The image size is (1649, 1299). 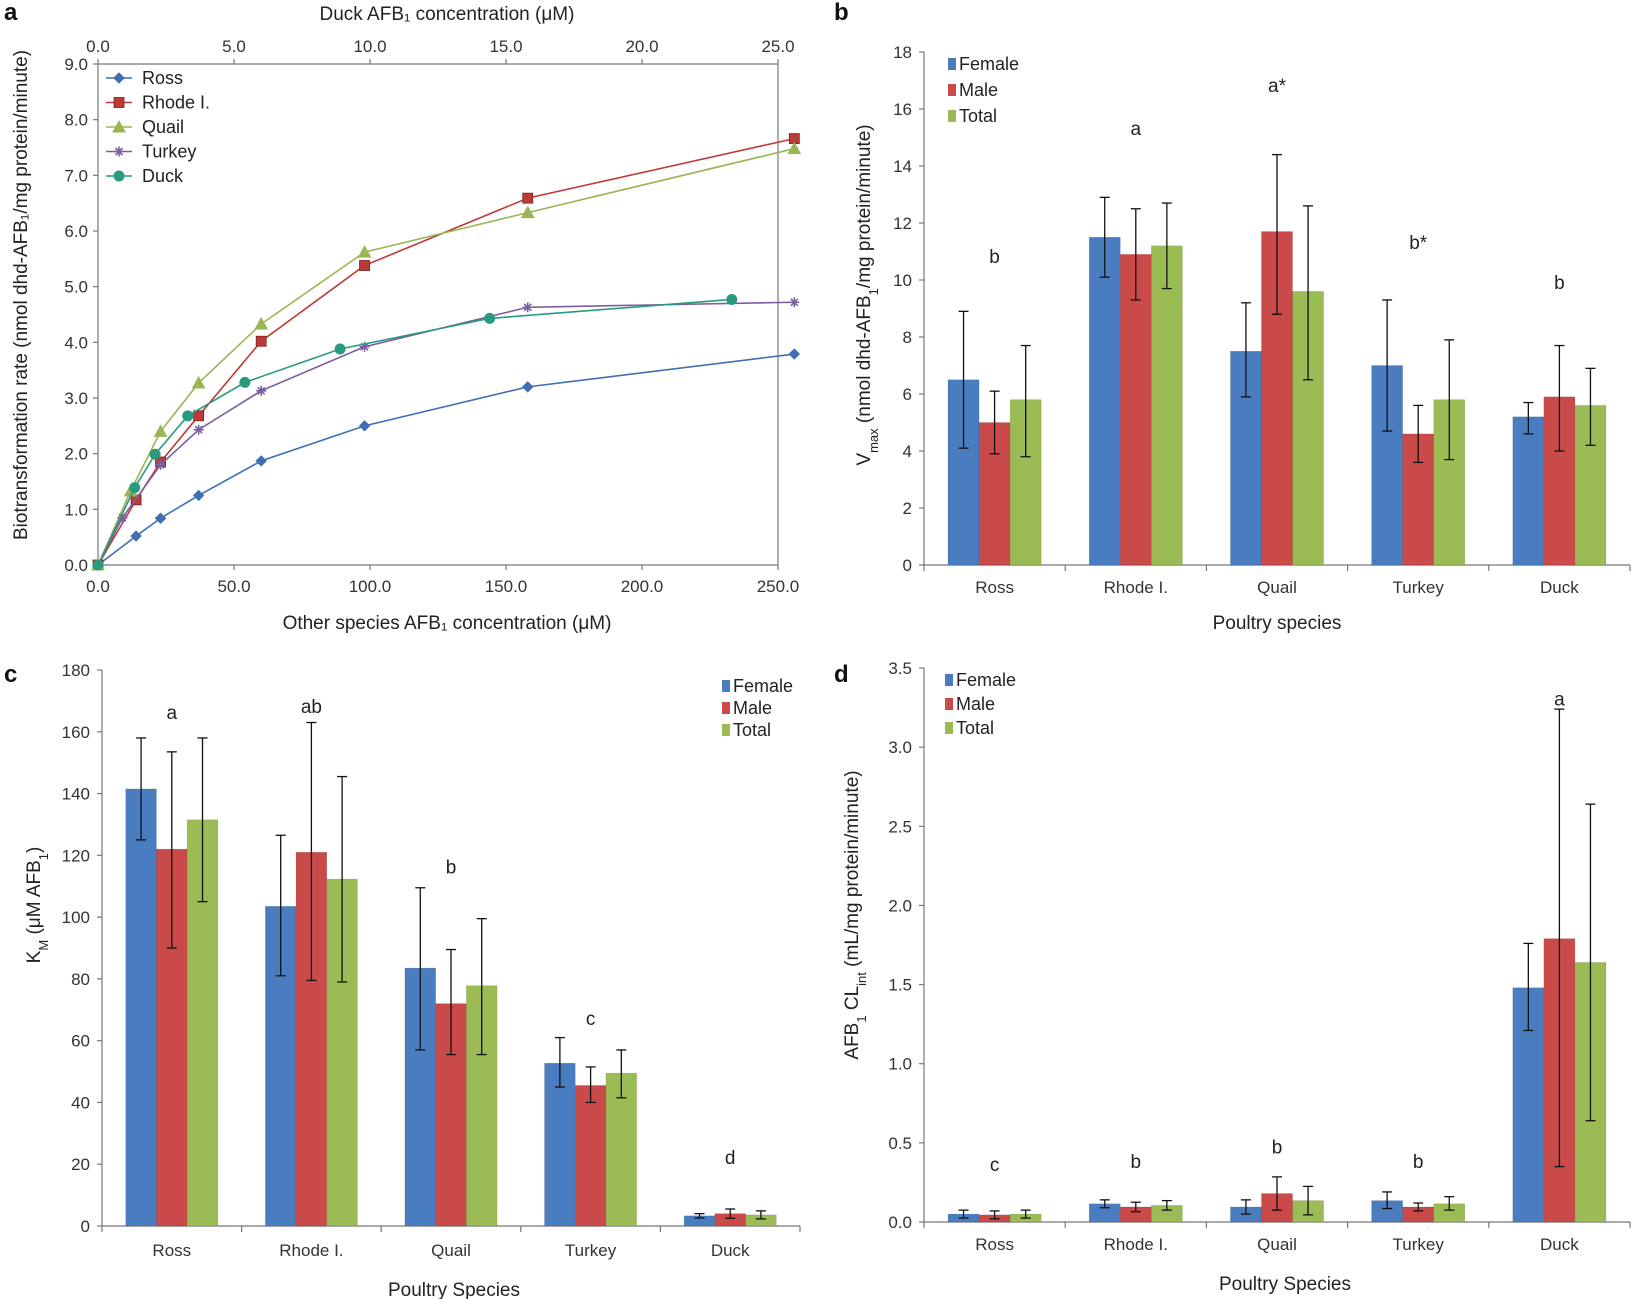 I want to click on legend-marker-quail, so click(x=119, y=126).